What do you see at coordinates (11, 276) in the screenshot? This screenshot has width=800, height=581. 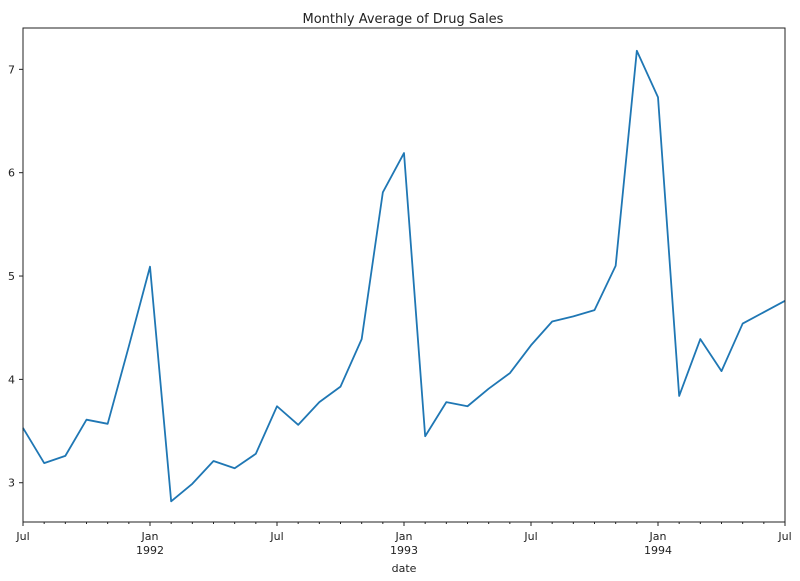 I see `y-tick-label: 5` at bounding box center [11, 276].